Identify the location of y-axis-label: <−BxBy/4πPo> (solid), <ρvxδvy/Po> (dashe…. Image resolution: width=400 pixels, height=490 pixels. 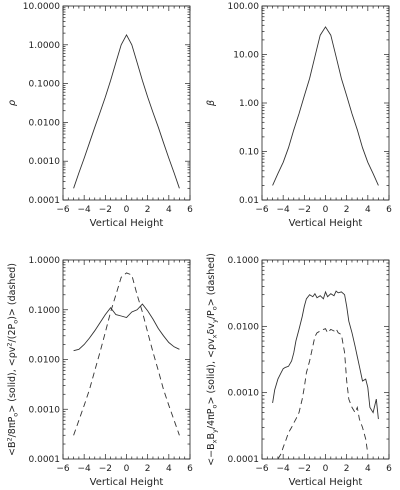
(212, 359).